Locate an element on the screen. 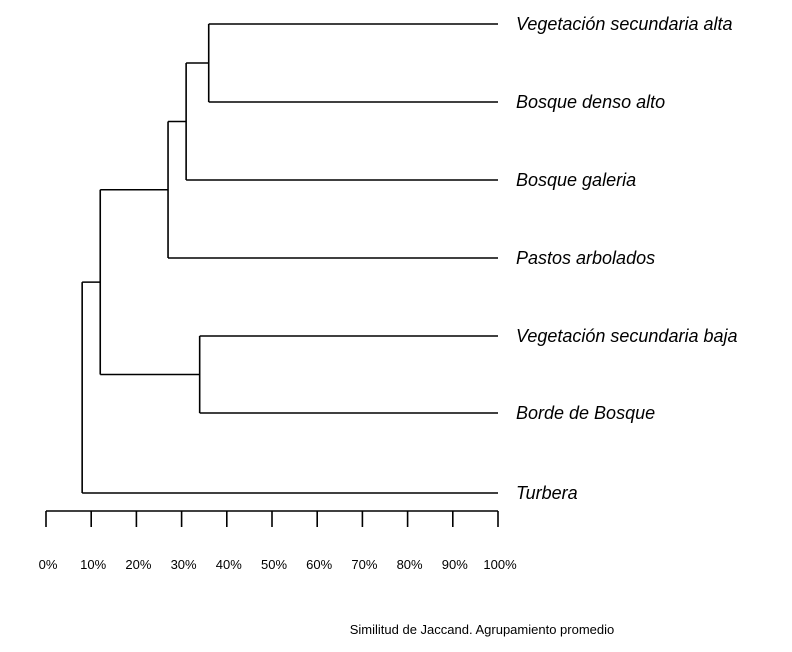 This screenshot has width=792, height=652. leaf-label: Pastos arbolados is located at coordinates (585, 258).